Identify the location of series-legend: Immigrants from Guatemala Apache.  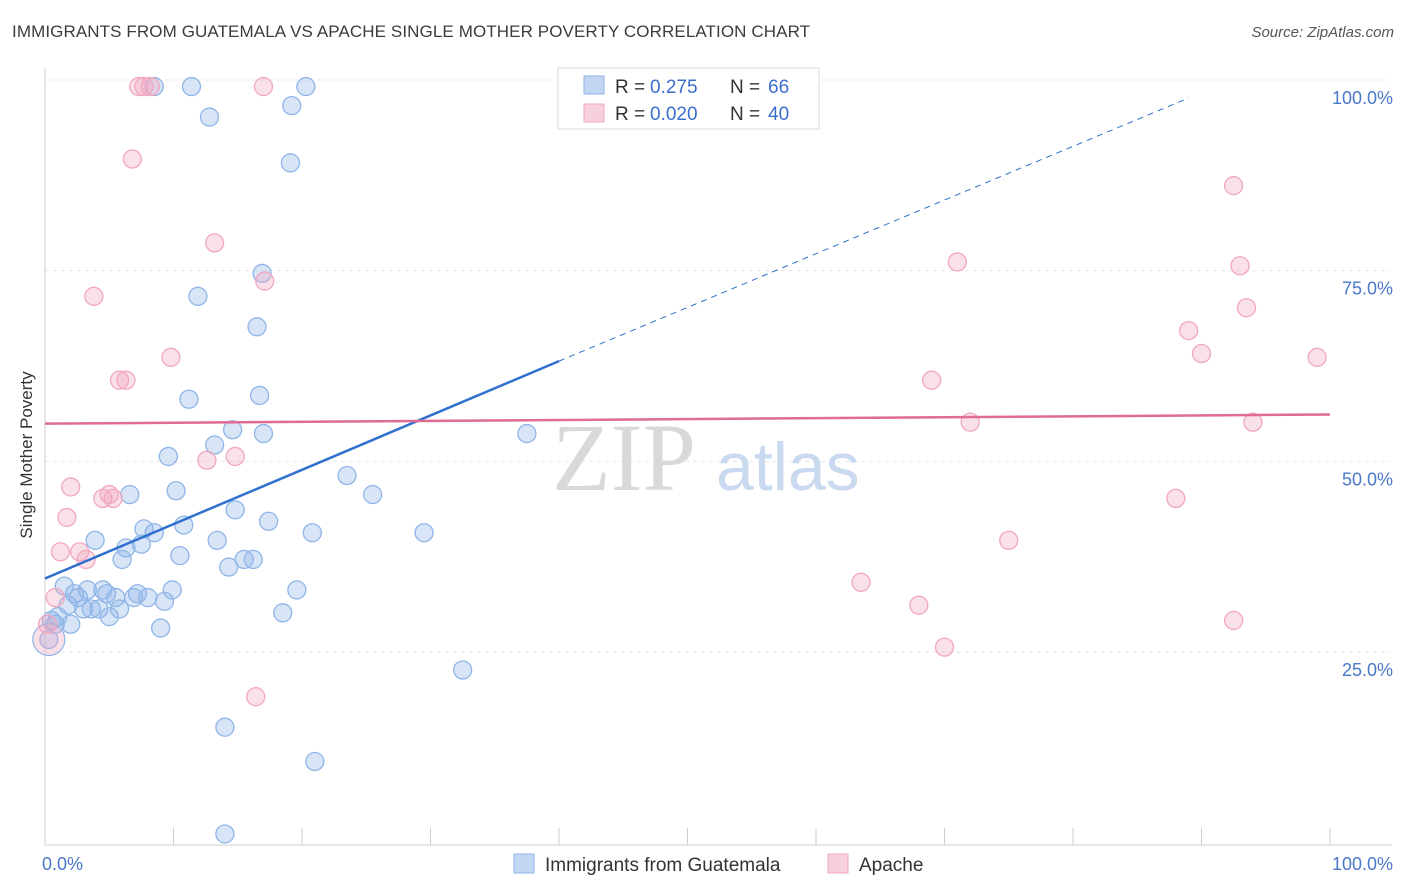
(718, 864).